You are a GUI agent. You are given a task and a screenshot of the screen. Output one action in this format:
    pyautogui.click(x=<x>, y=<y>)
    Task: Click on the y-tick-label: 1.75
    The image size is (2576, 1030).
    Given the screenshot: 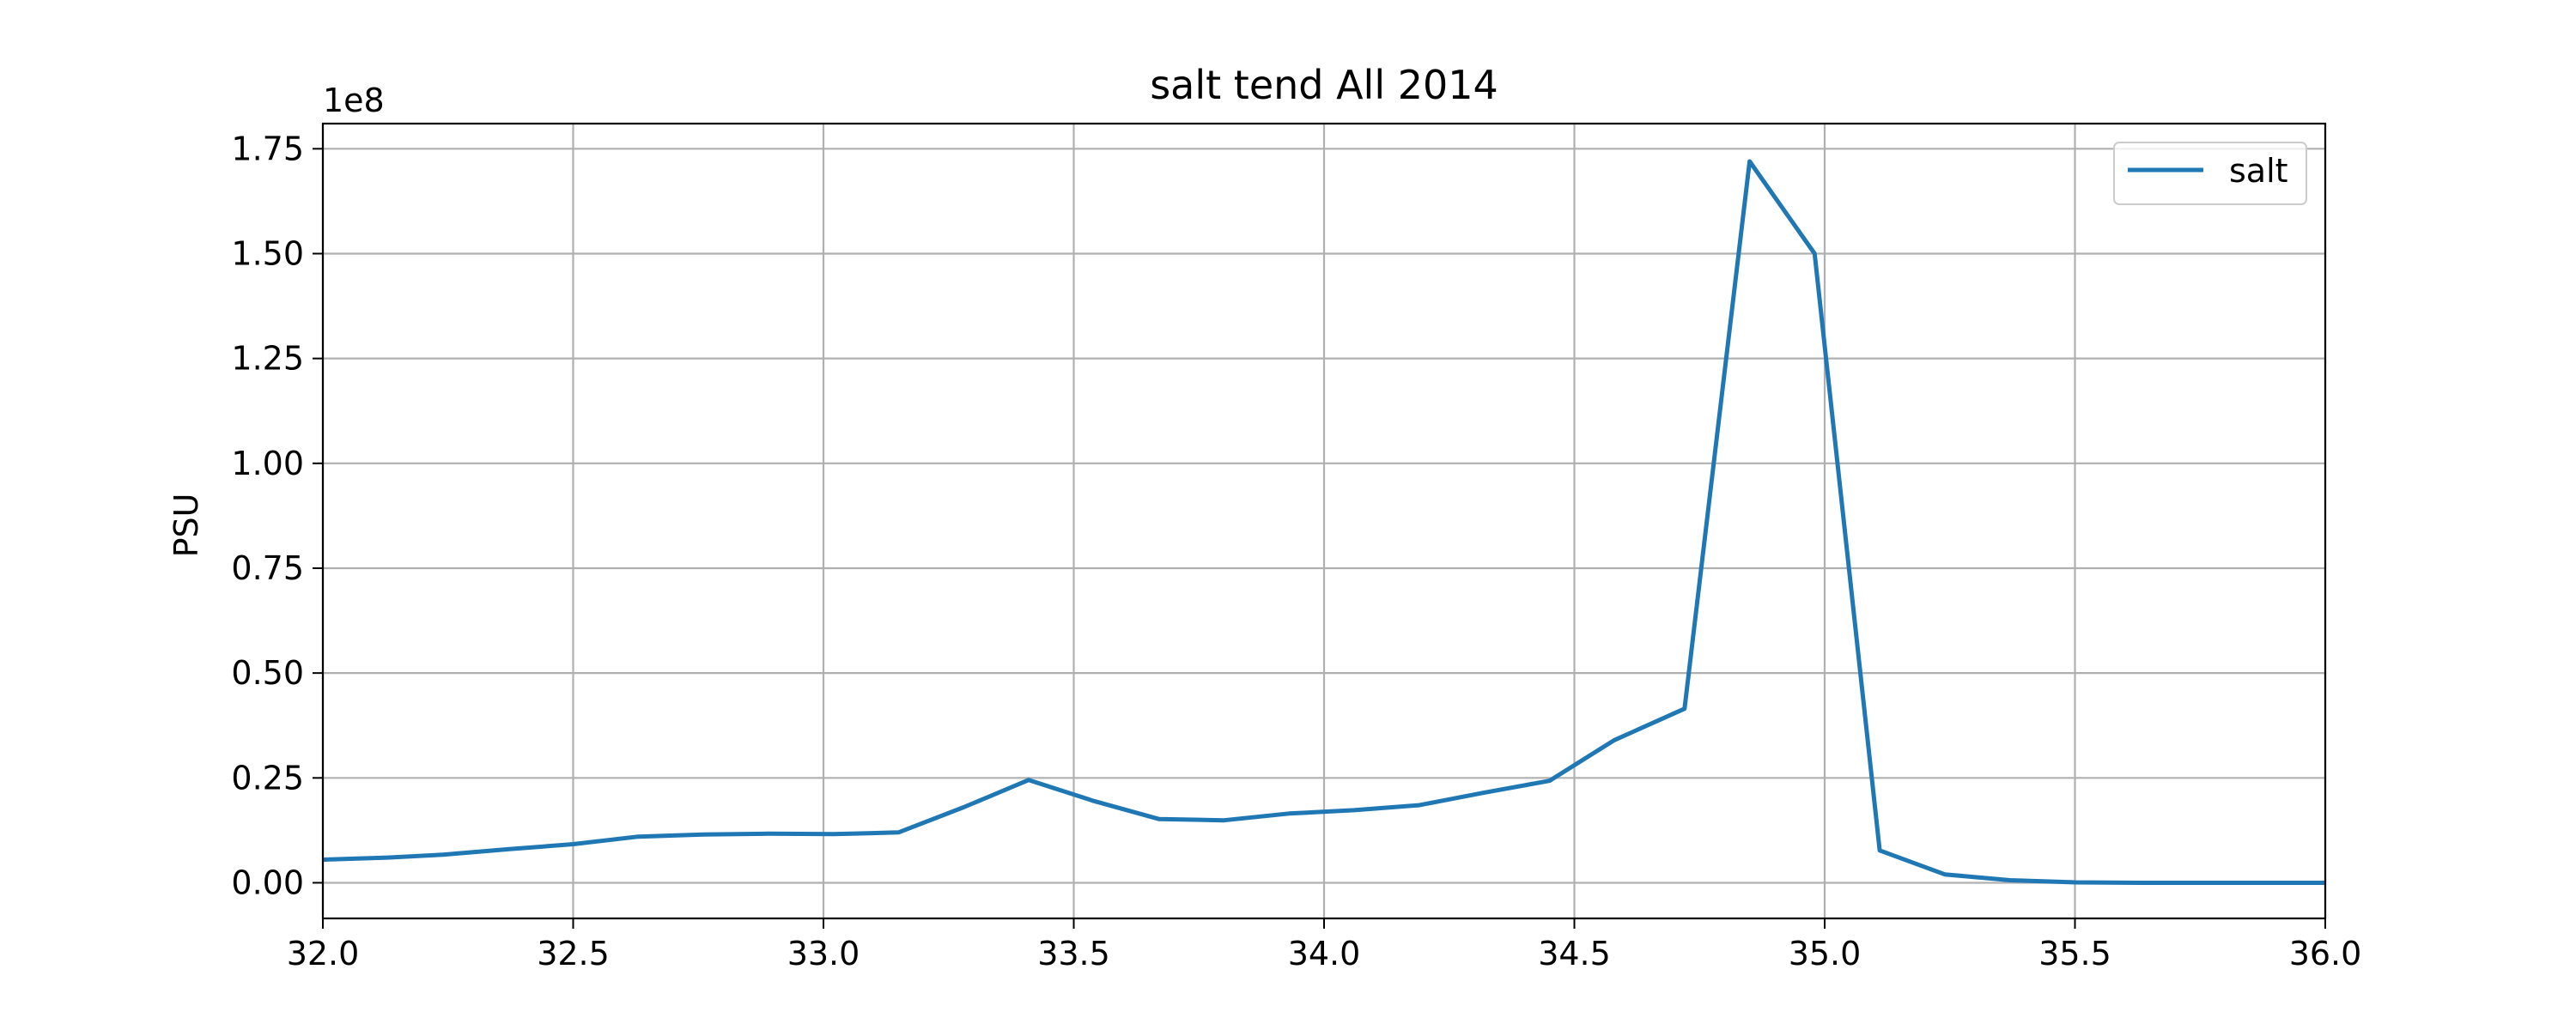 What is the action you would take?
    pyautogui.click(x=268, y=148)
    